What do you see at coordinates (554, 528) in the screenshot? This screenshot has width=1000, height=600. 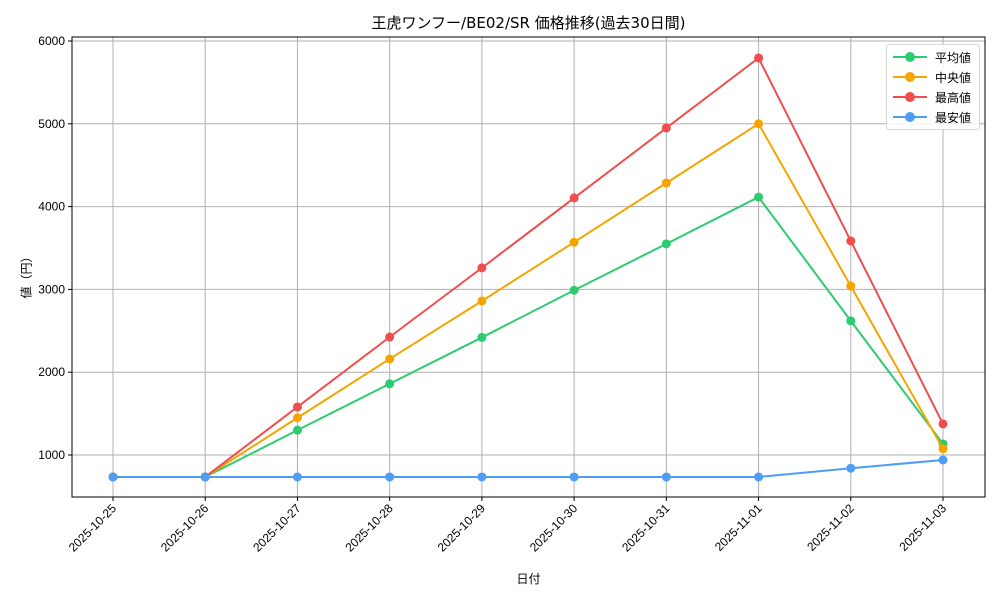 I see `x-tick-label: 2025-10-30` at bounding box center [554, 528].